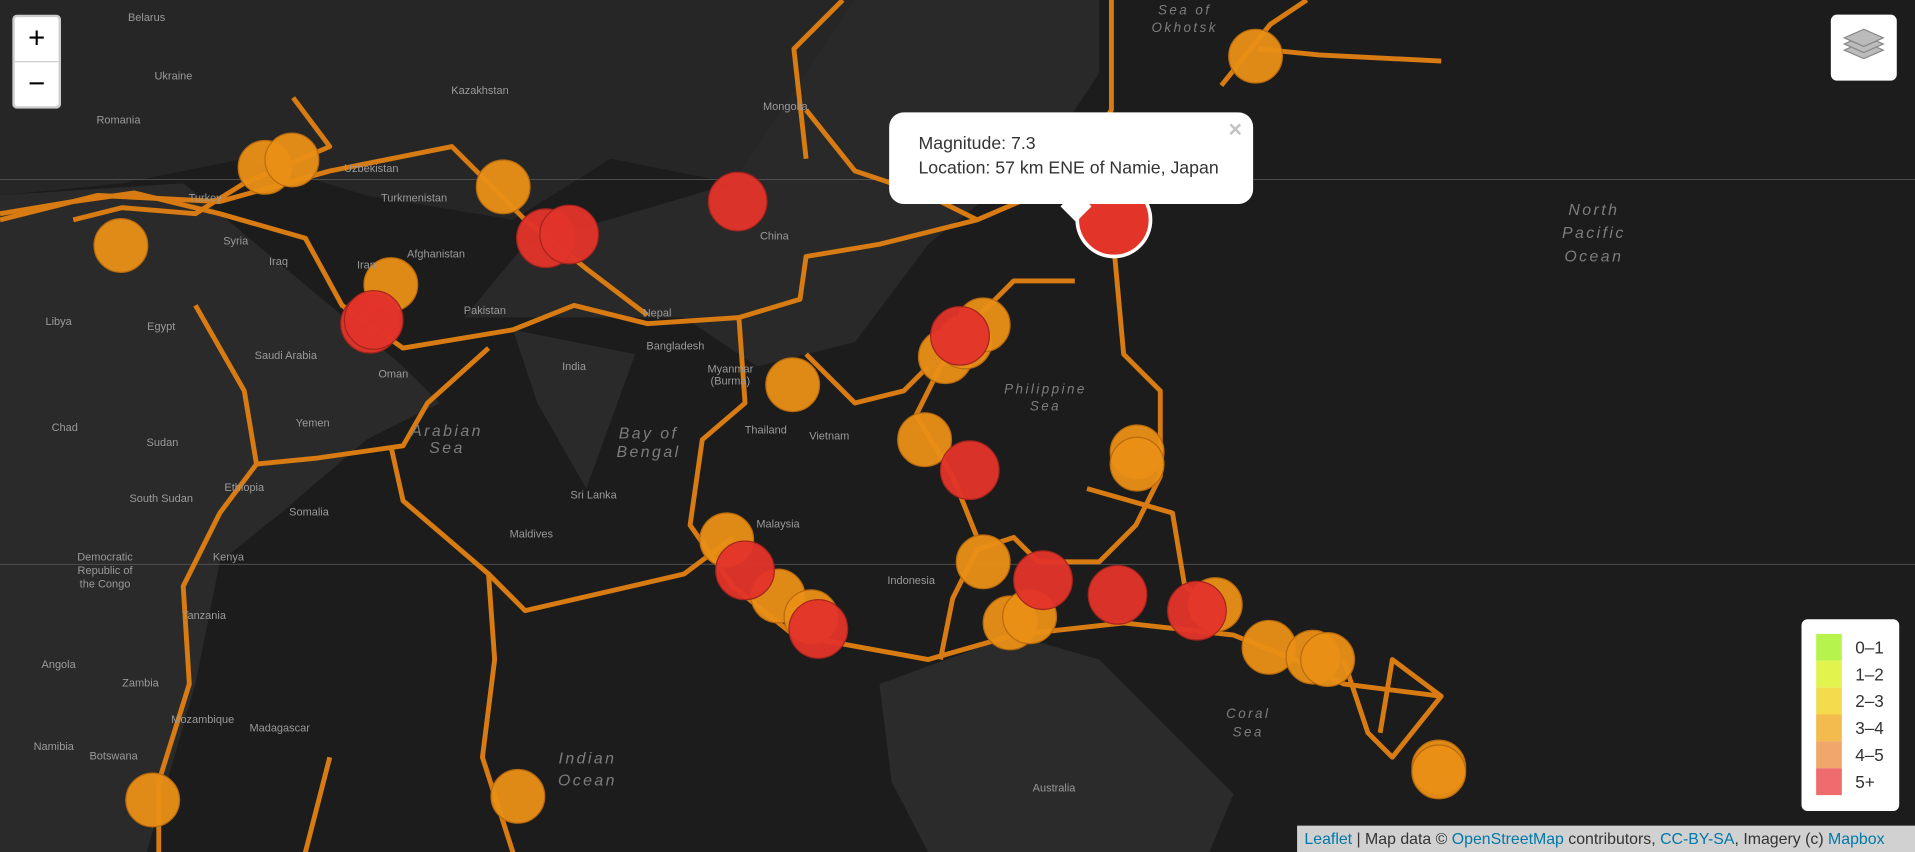 The height and width of the screenshot is (852, 1915). I want to click on place-label: Iraq, so click(278, 262).